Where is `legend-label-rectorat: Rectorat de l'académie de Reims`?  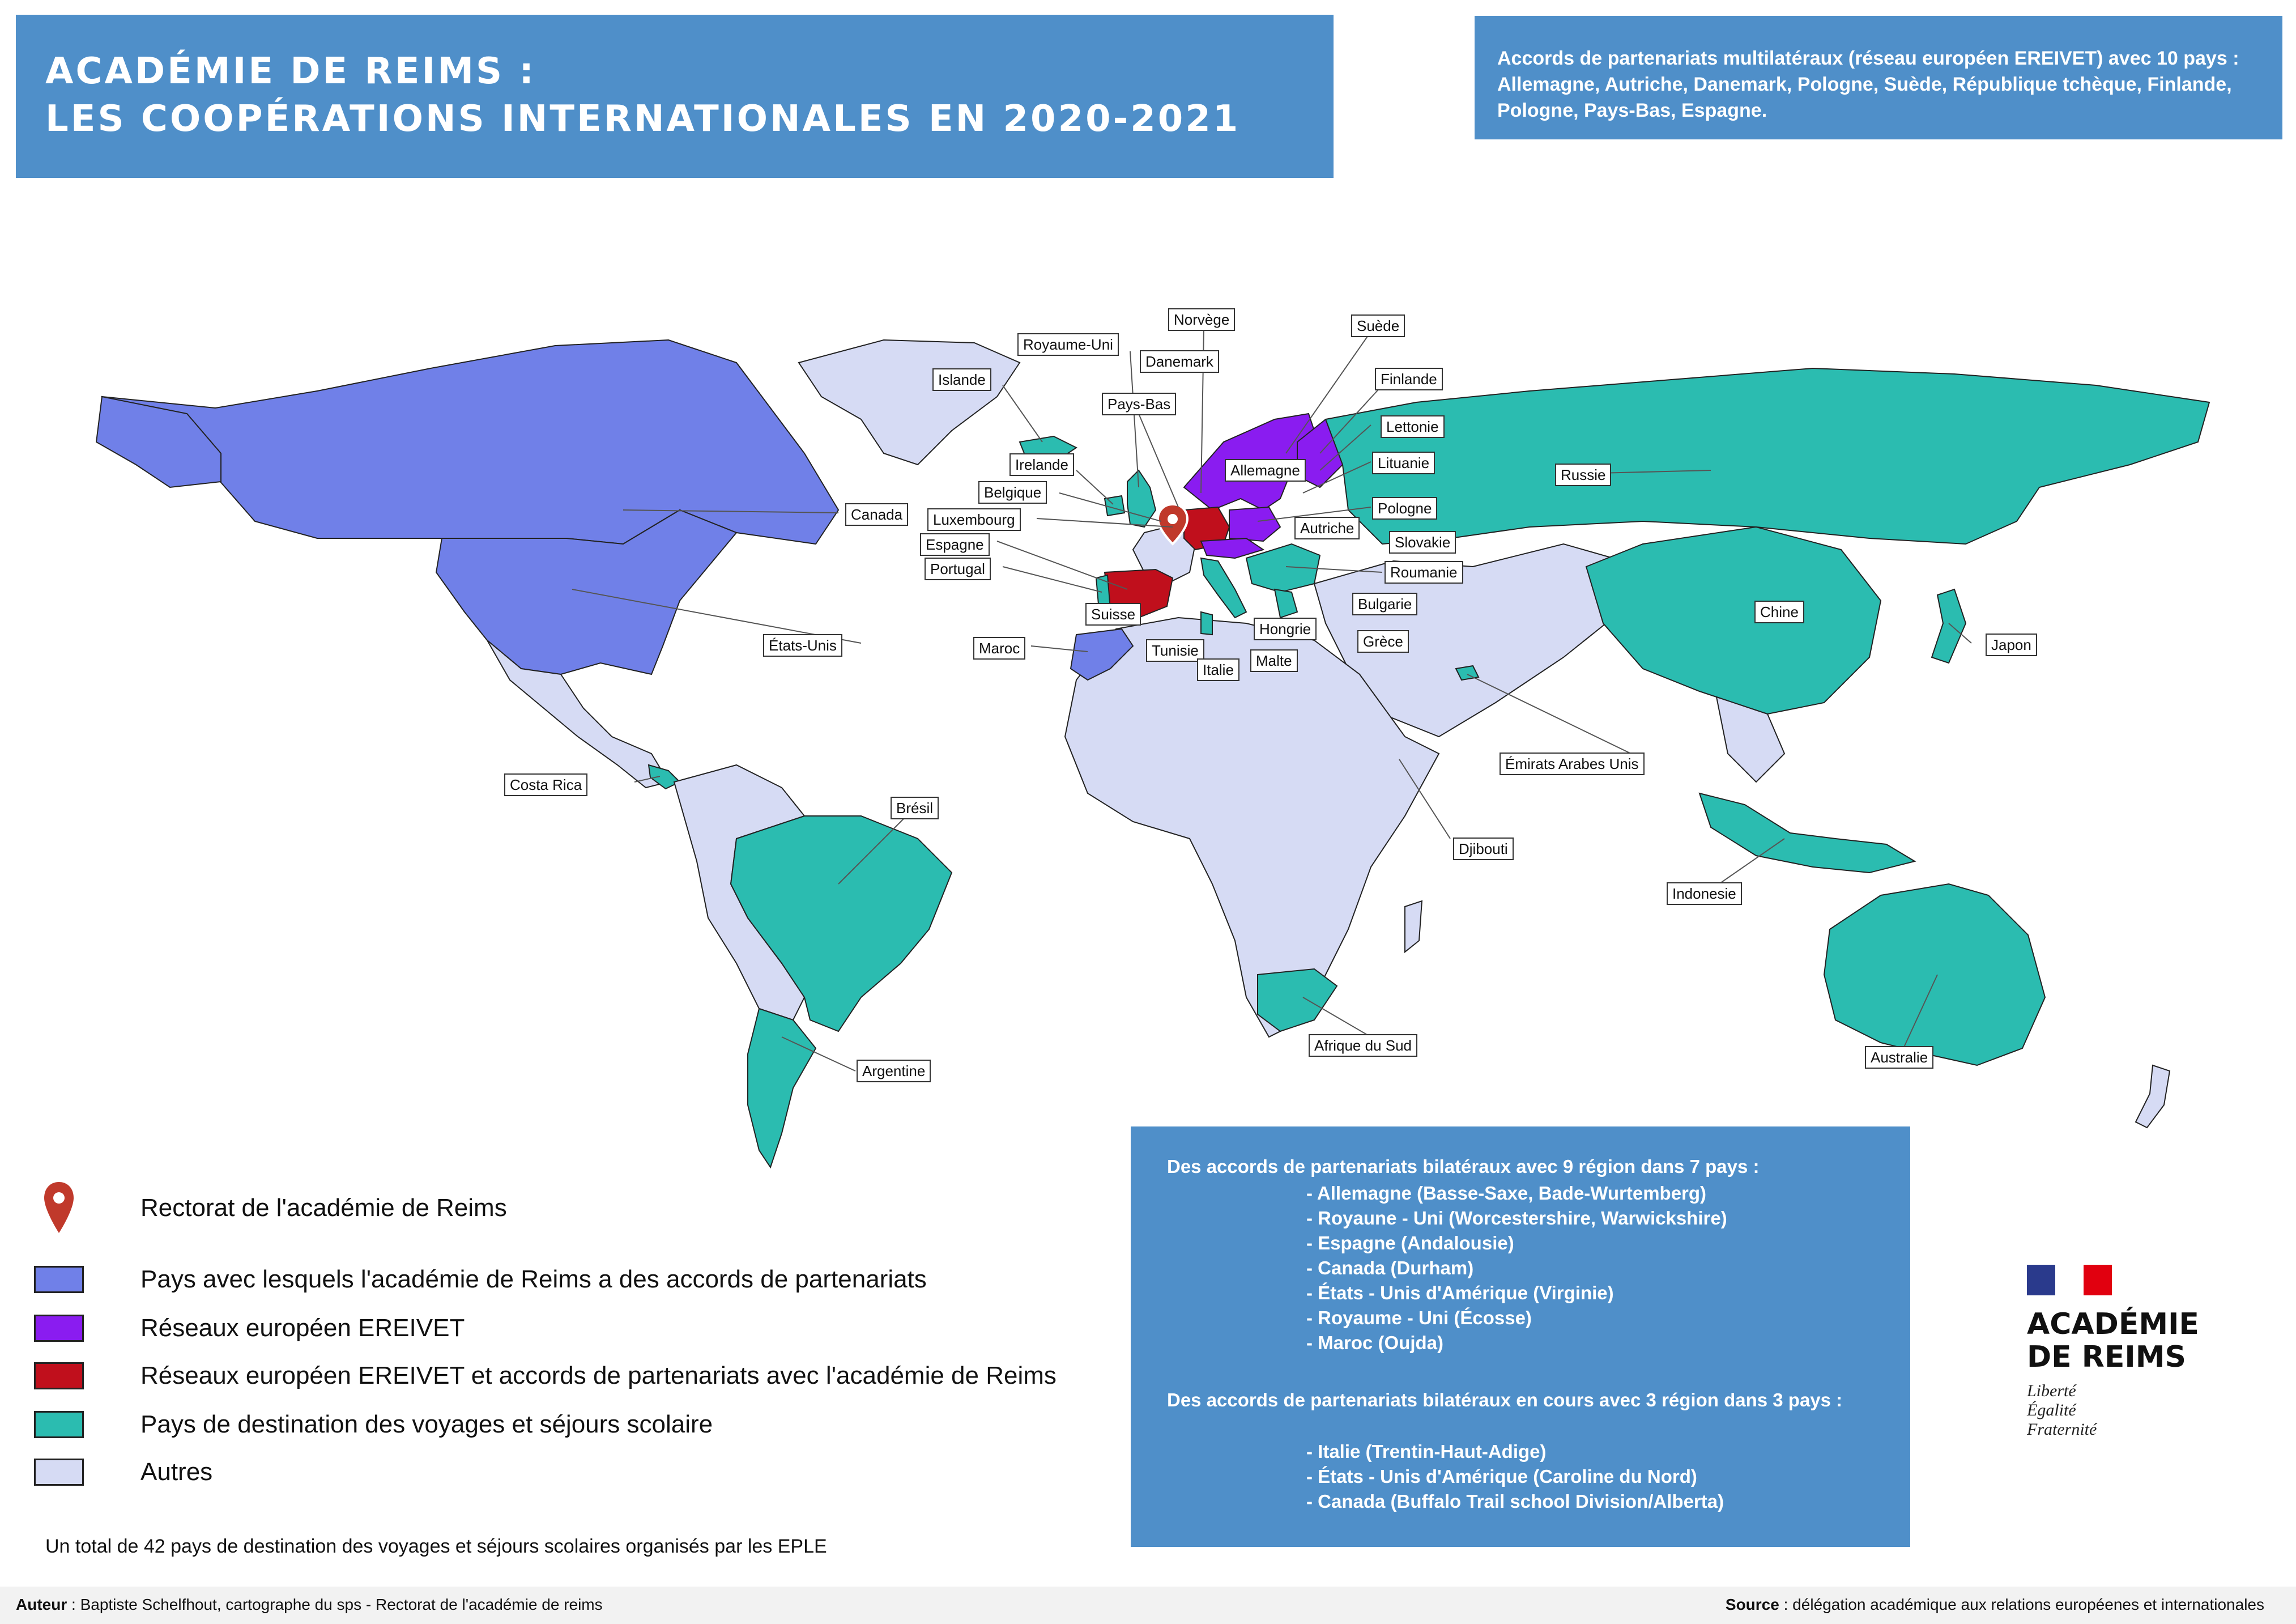 legend-label-rectorat: Rectorat de l'académie de Reims is located at coordinates (323, 1208).